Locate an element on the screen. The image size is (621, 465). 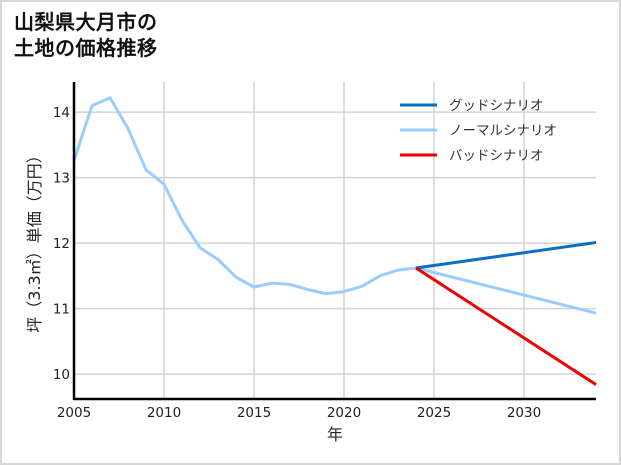
legend-item: バッドシナリオ is located at coordinates (472, 156).